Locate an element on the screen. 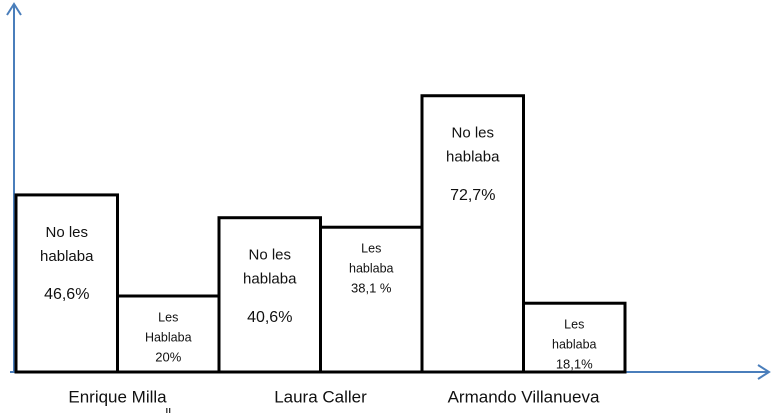  x-axis-arrow is located at coordinates (764, 372).